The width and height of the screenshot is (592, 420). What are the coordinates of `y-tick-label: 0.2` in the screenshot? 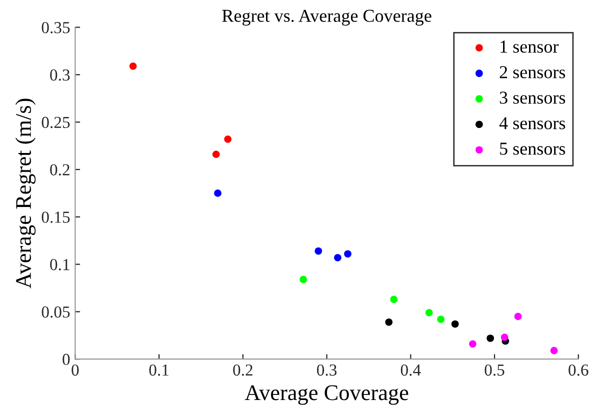 It's located at (60, 170).